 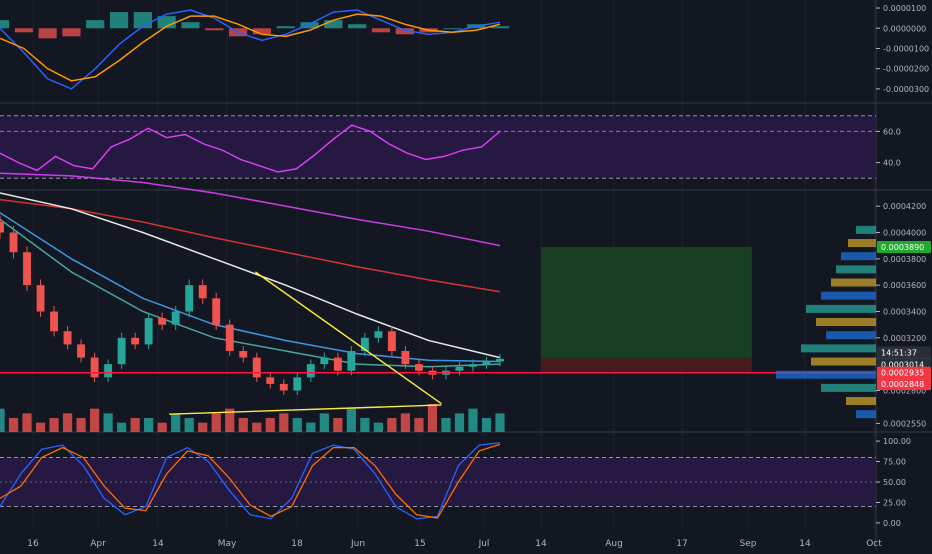 I want to click on rsi-line, so click(x=250, y=148).